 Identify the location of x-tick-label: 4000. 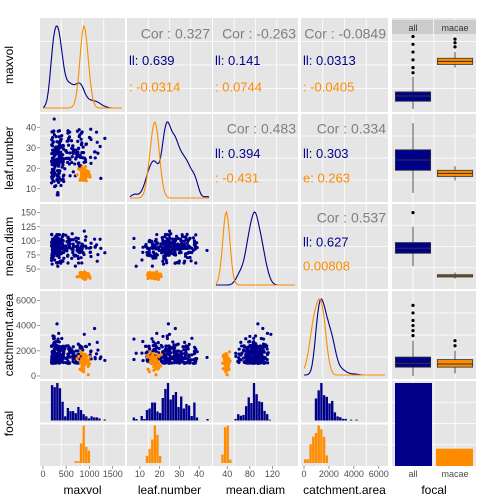
(354, 474).